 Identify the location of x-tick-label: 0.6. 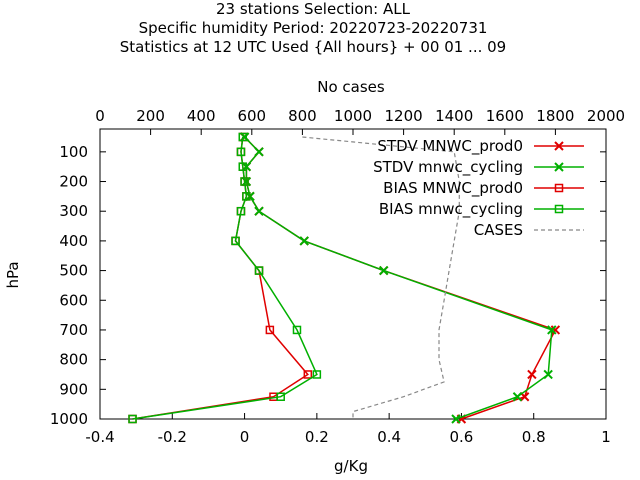
(461, 437).